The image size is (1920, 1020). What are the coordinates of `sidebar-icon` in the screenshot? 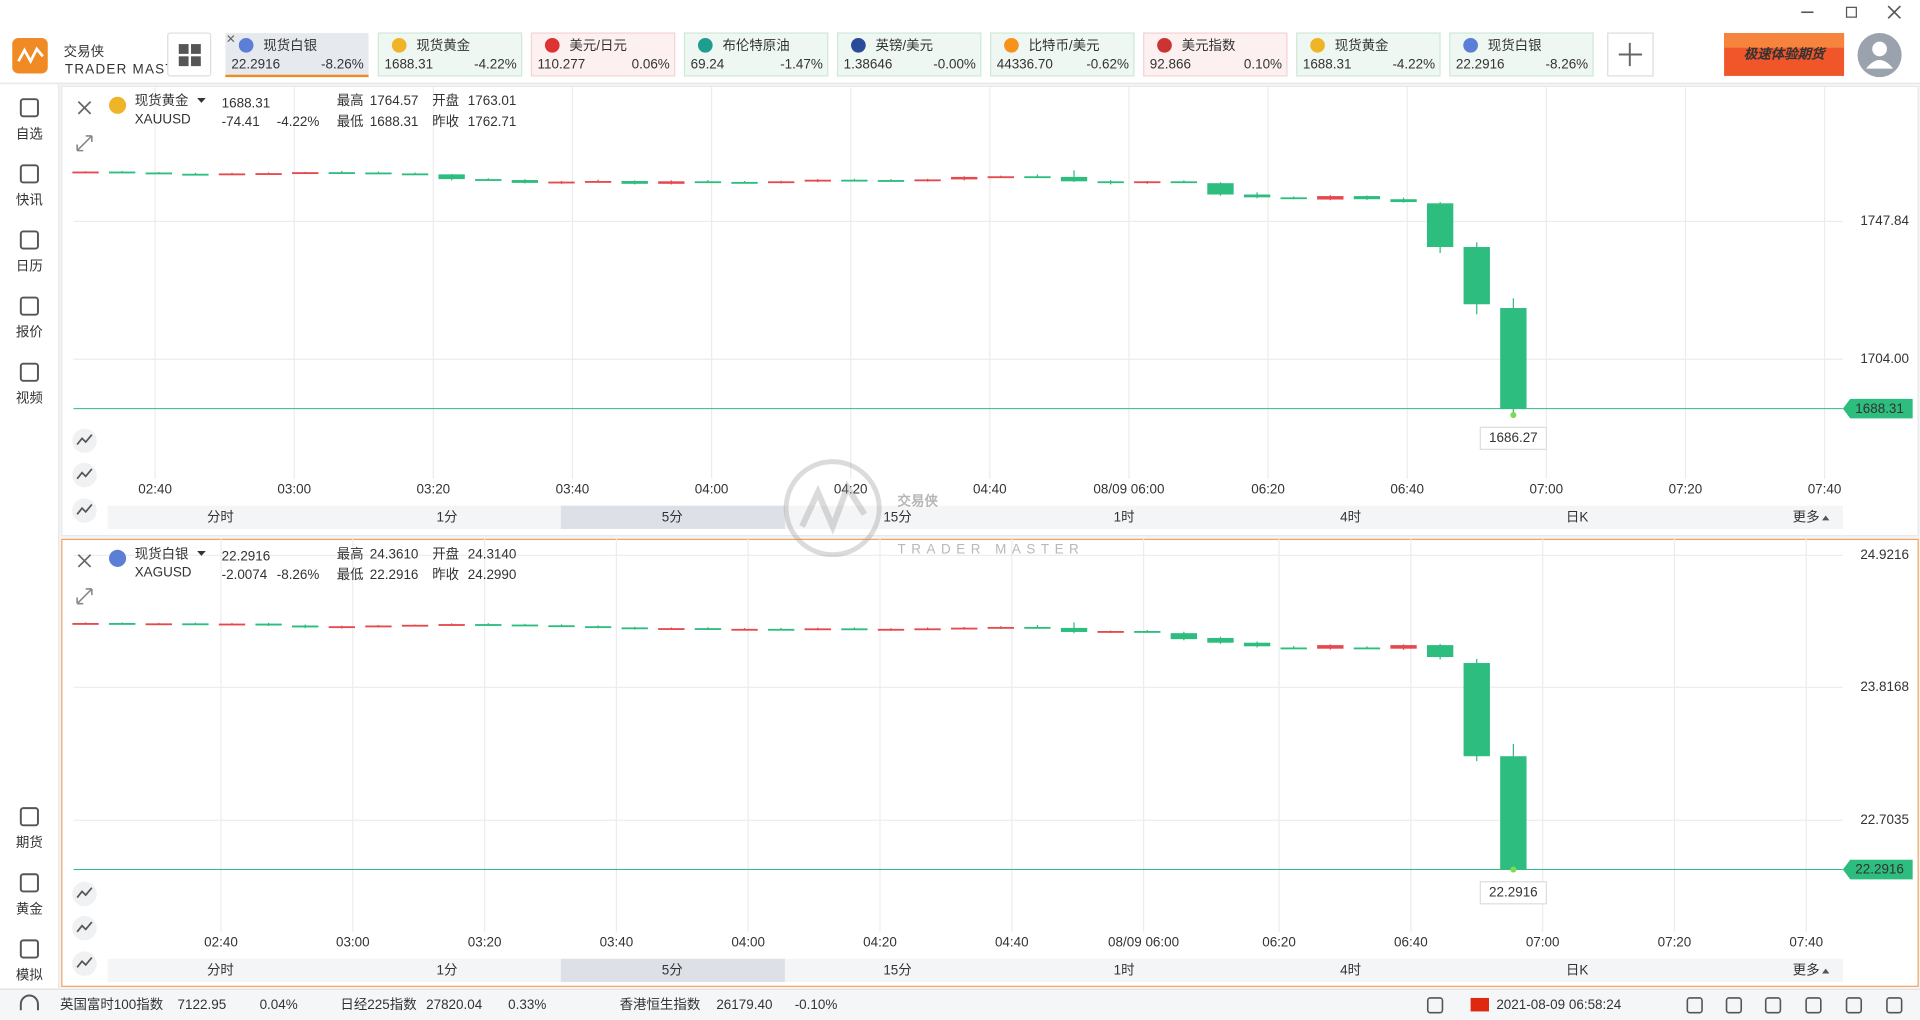 It's located at (29, 174).